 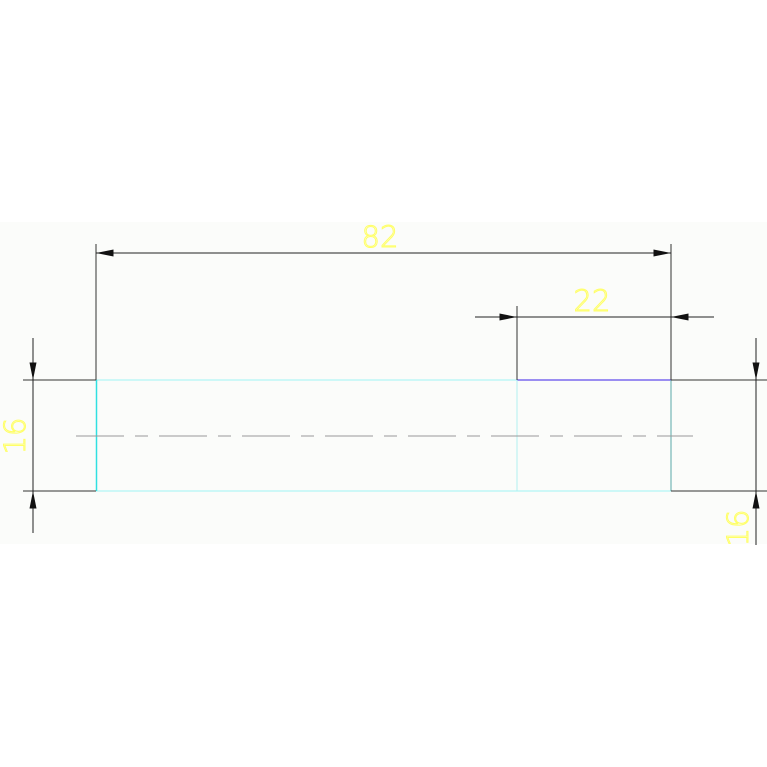 What do you see at coordinates (740, 442) in the screenshot?
I see `dimension-right-height: 16` at bounding box center [740, 442].